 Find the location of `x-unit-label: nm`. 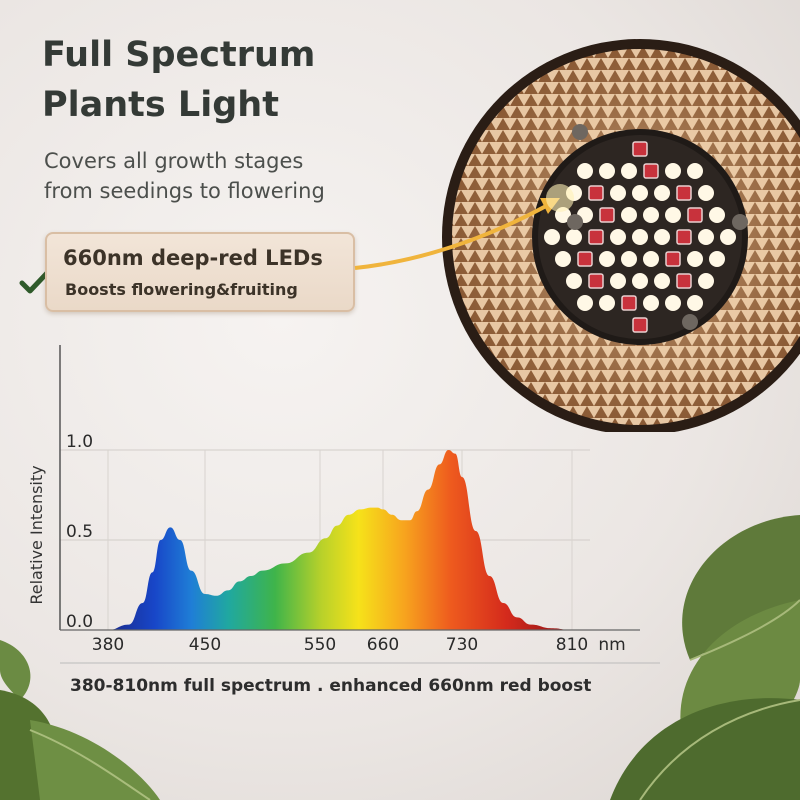

x-unit-label: nm is located at coordinates (611, 645).